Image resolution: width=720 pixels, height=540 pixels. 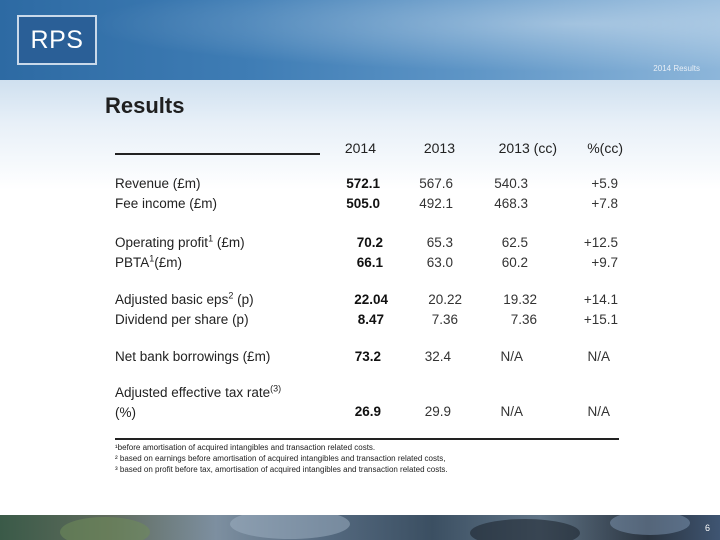 I want to click on row-label-dividend: Dividend per share (p), so click(x=182, y=319).